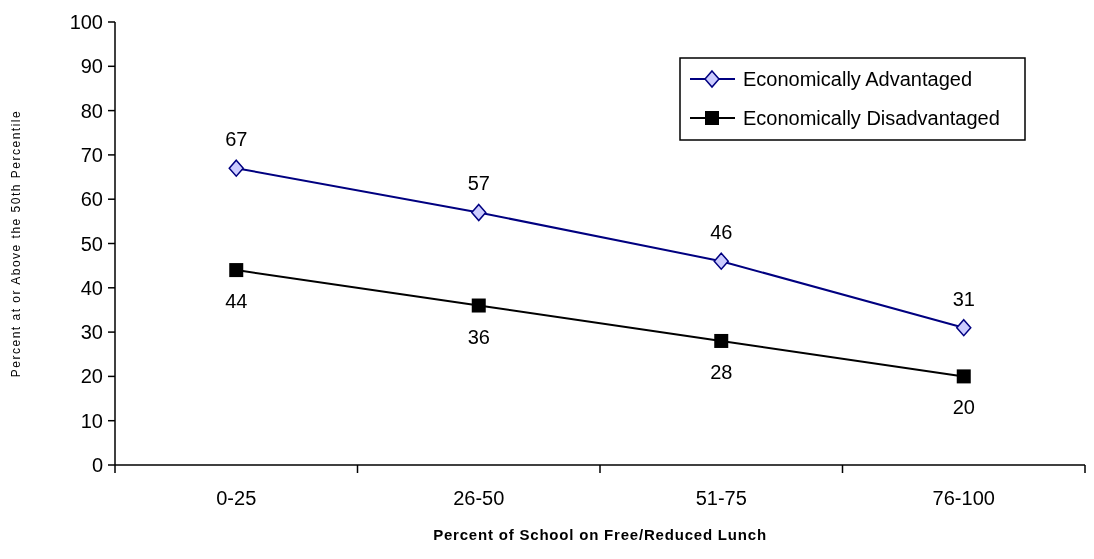  What do you see at coordinates (479, 498) in the screenshot?
I see `x-tick-label: 26-50` at bounding box center [479, 498].